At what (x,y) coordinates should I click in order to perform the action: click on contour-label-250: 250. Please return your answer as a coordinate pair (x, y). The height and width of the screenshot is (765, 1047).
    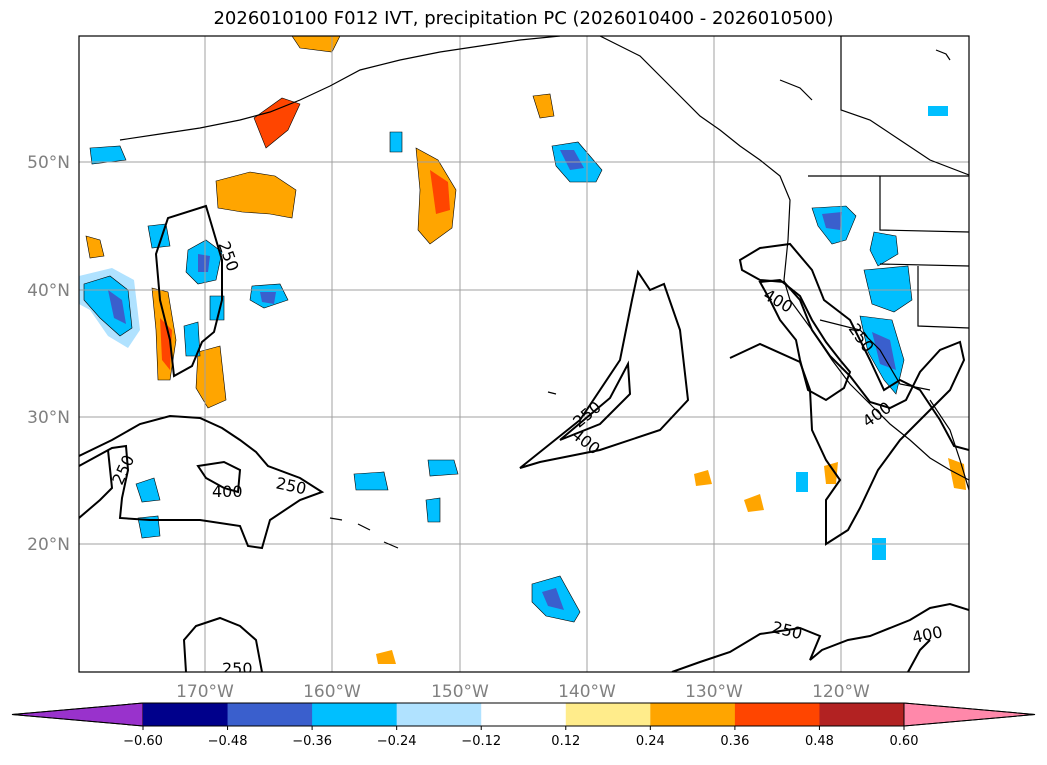
    Looking at the image, I should click on (237, 668).